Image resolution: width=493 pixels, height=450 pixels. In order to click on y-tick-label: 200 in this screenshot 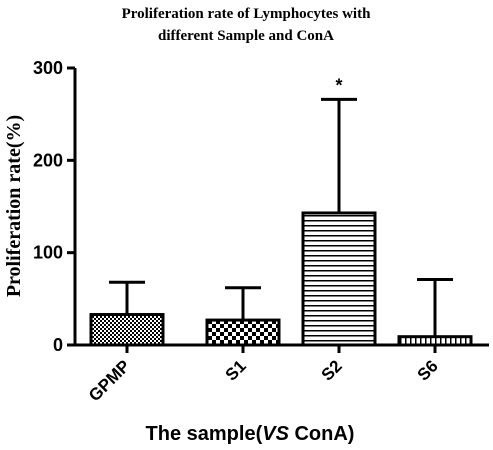, I will do `click(48, 160)`.